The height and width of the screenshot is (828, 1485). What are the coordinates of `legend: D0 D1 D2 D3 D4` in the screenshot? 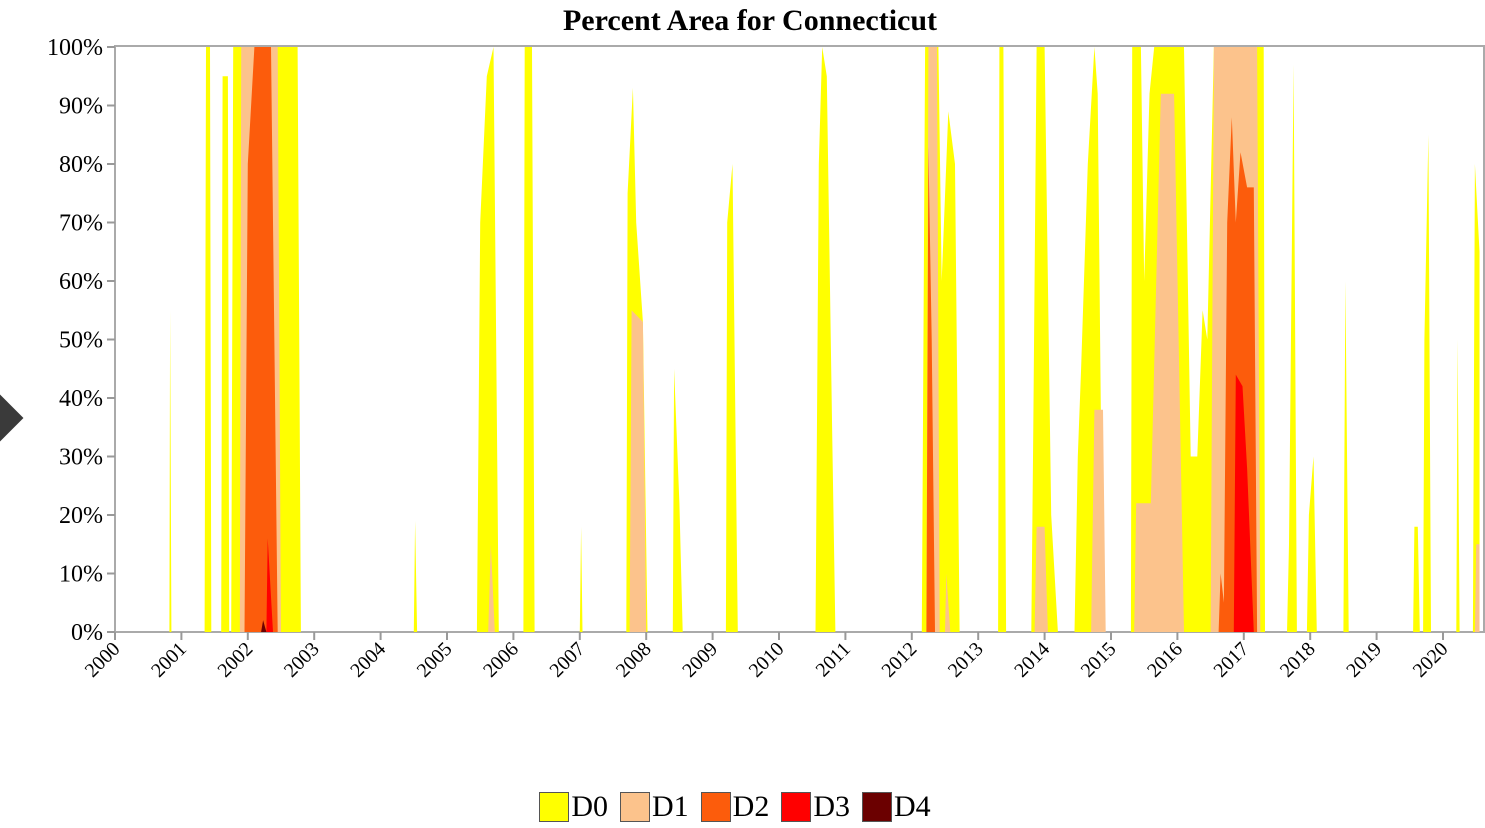 It's located at (735, 807).